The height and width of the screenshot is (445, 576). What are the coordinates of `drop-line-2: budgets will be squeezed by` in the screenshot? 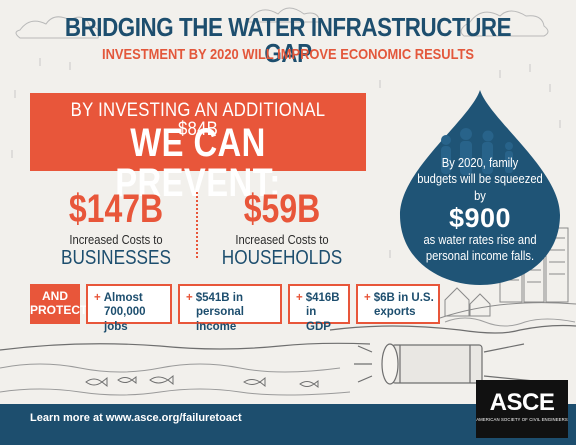 It's located at (480, 187).